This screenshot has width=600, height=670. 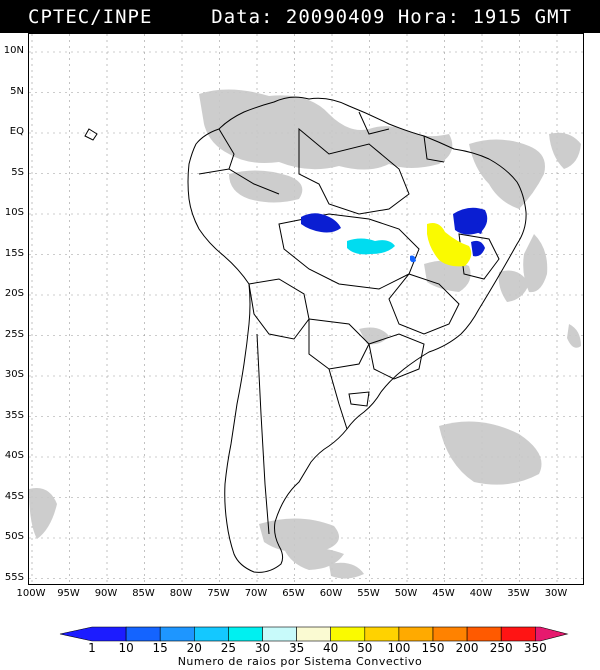 I want to click on title-bar: CPTEC/INPE Data: 20090409 Hora: 1915 GMT, so click(x=300, y=16).